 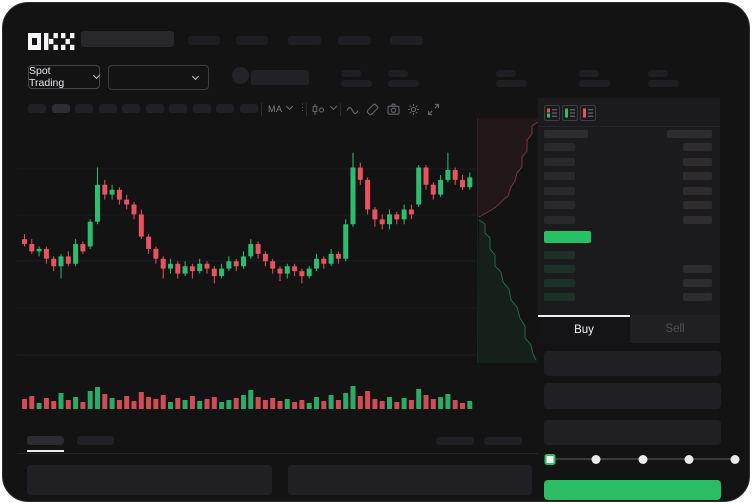 I want to click on settings-gear-icon, so click(x=413, y=109).